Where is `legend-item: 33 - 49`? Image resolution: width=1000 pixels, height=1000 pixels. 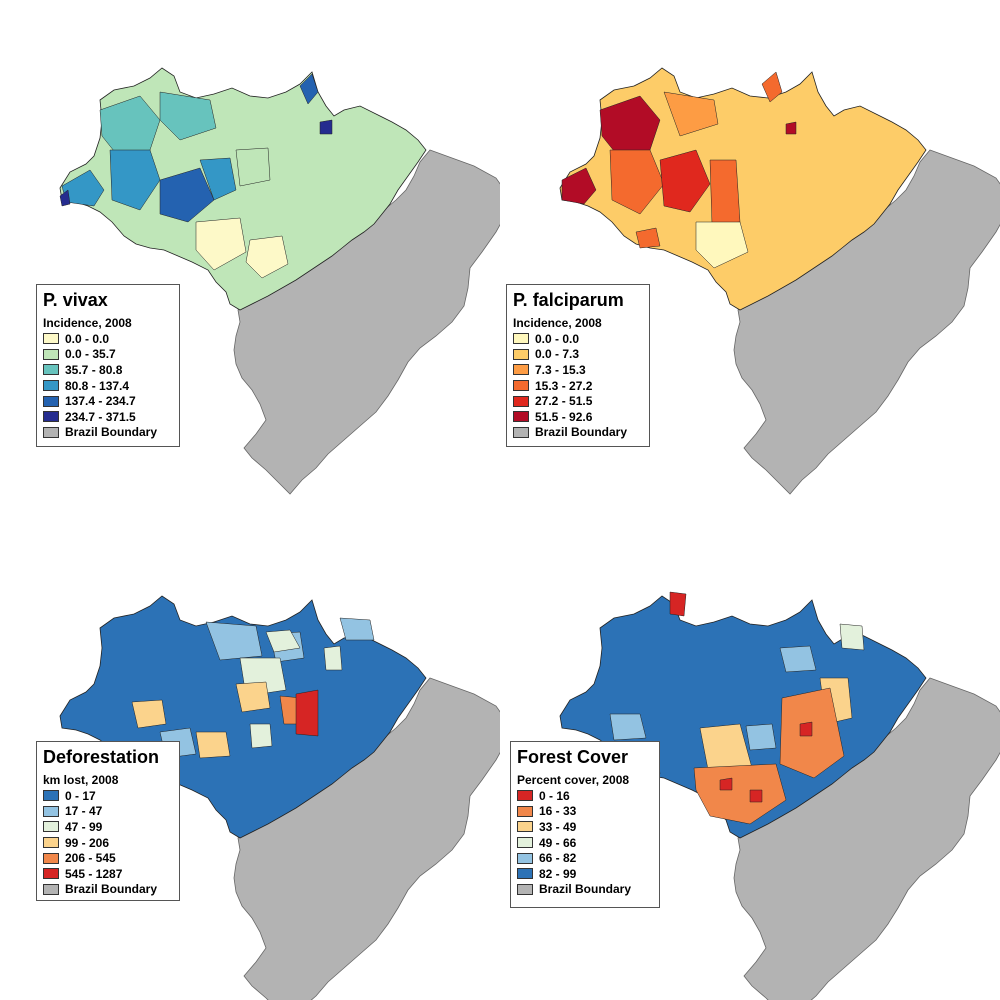
legend-item: 33 - 49 is located at coordinates (584, 827).